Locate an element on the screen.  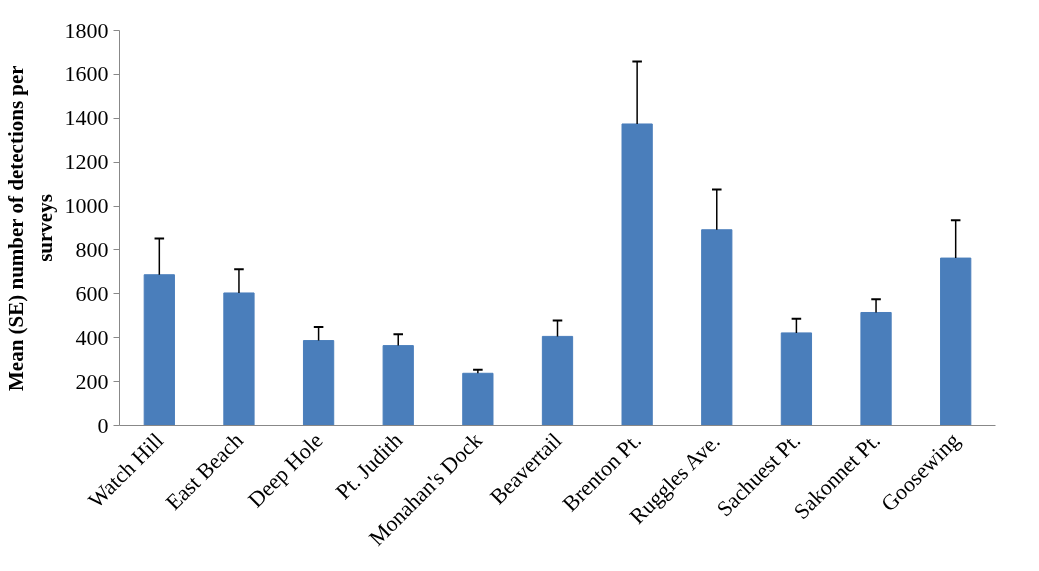
y-tick-label: 400 is located at coordinates (92, 337).